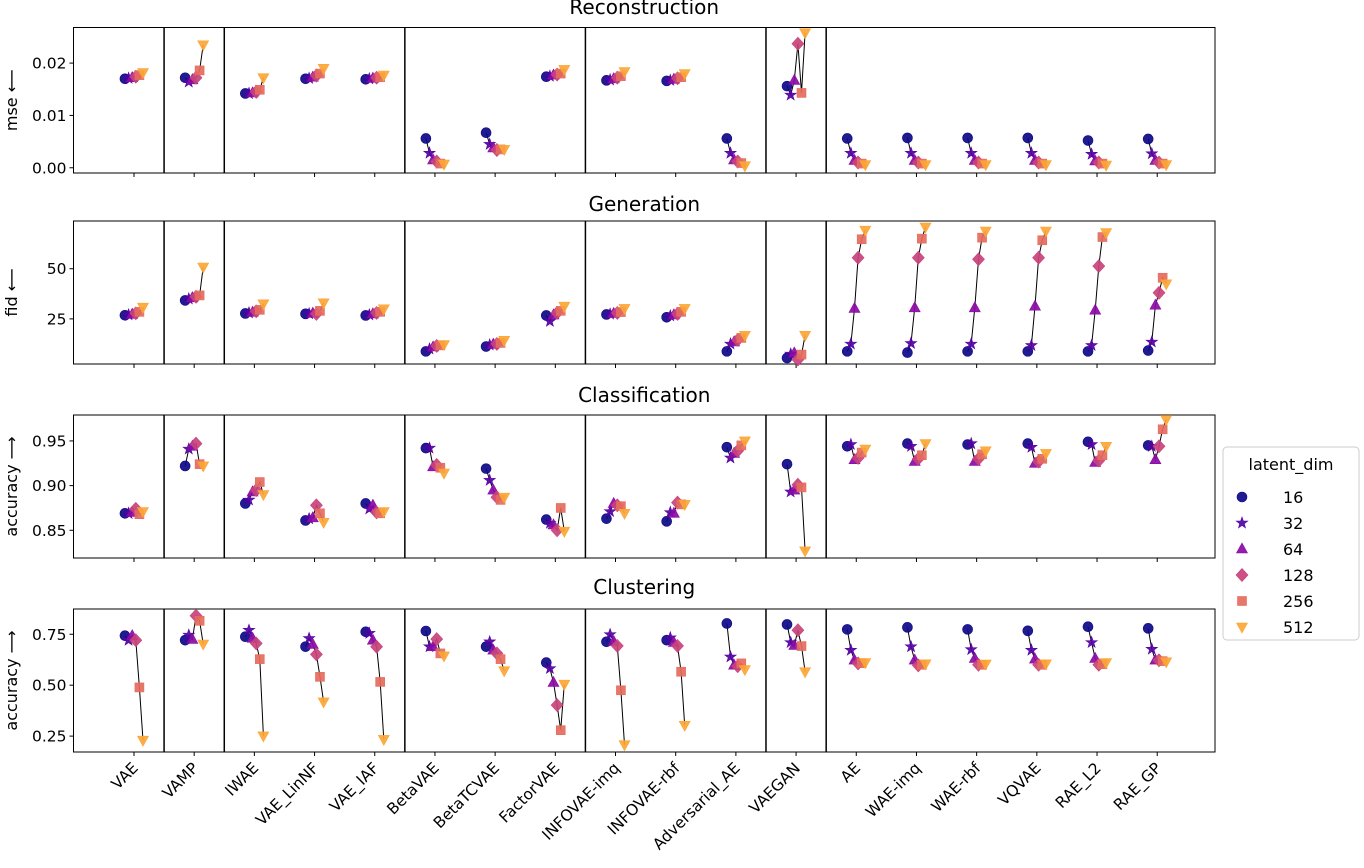 The height and width of the screenshot is (868, 1364). Describe the element at coordinates (11, 292) in the screenshot. I see `y-axis-label: fid ⟵` at that location.